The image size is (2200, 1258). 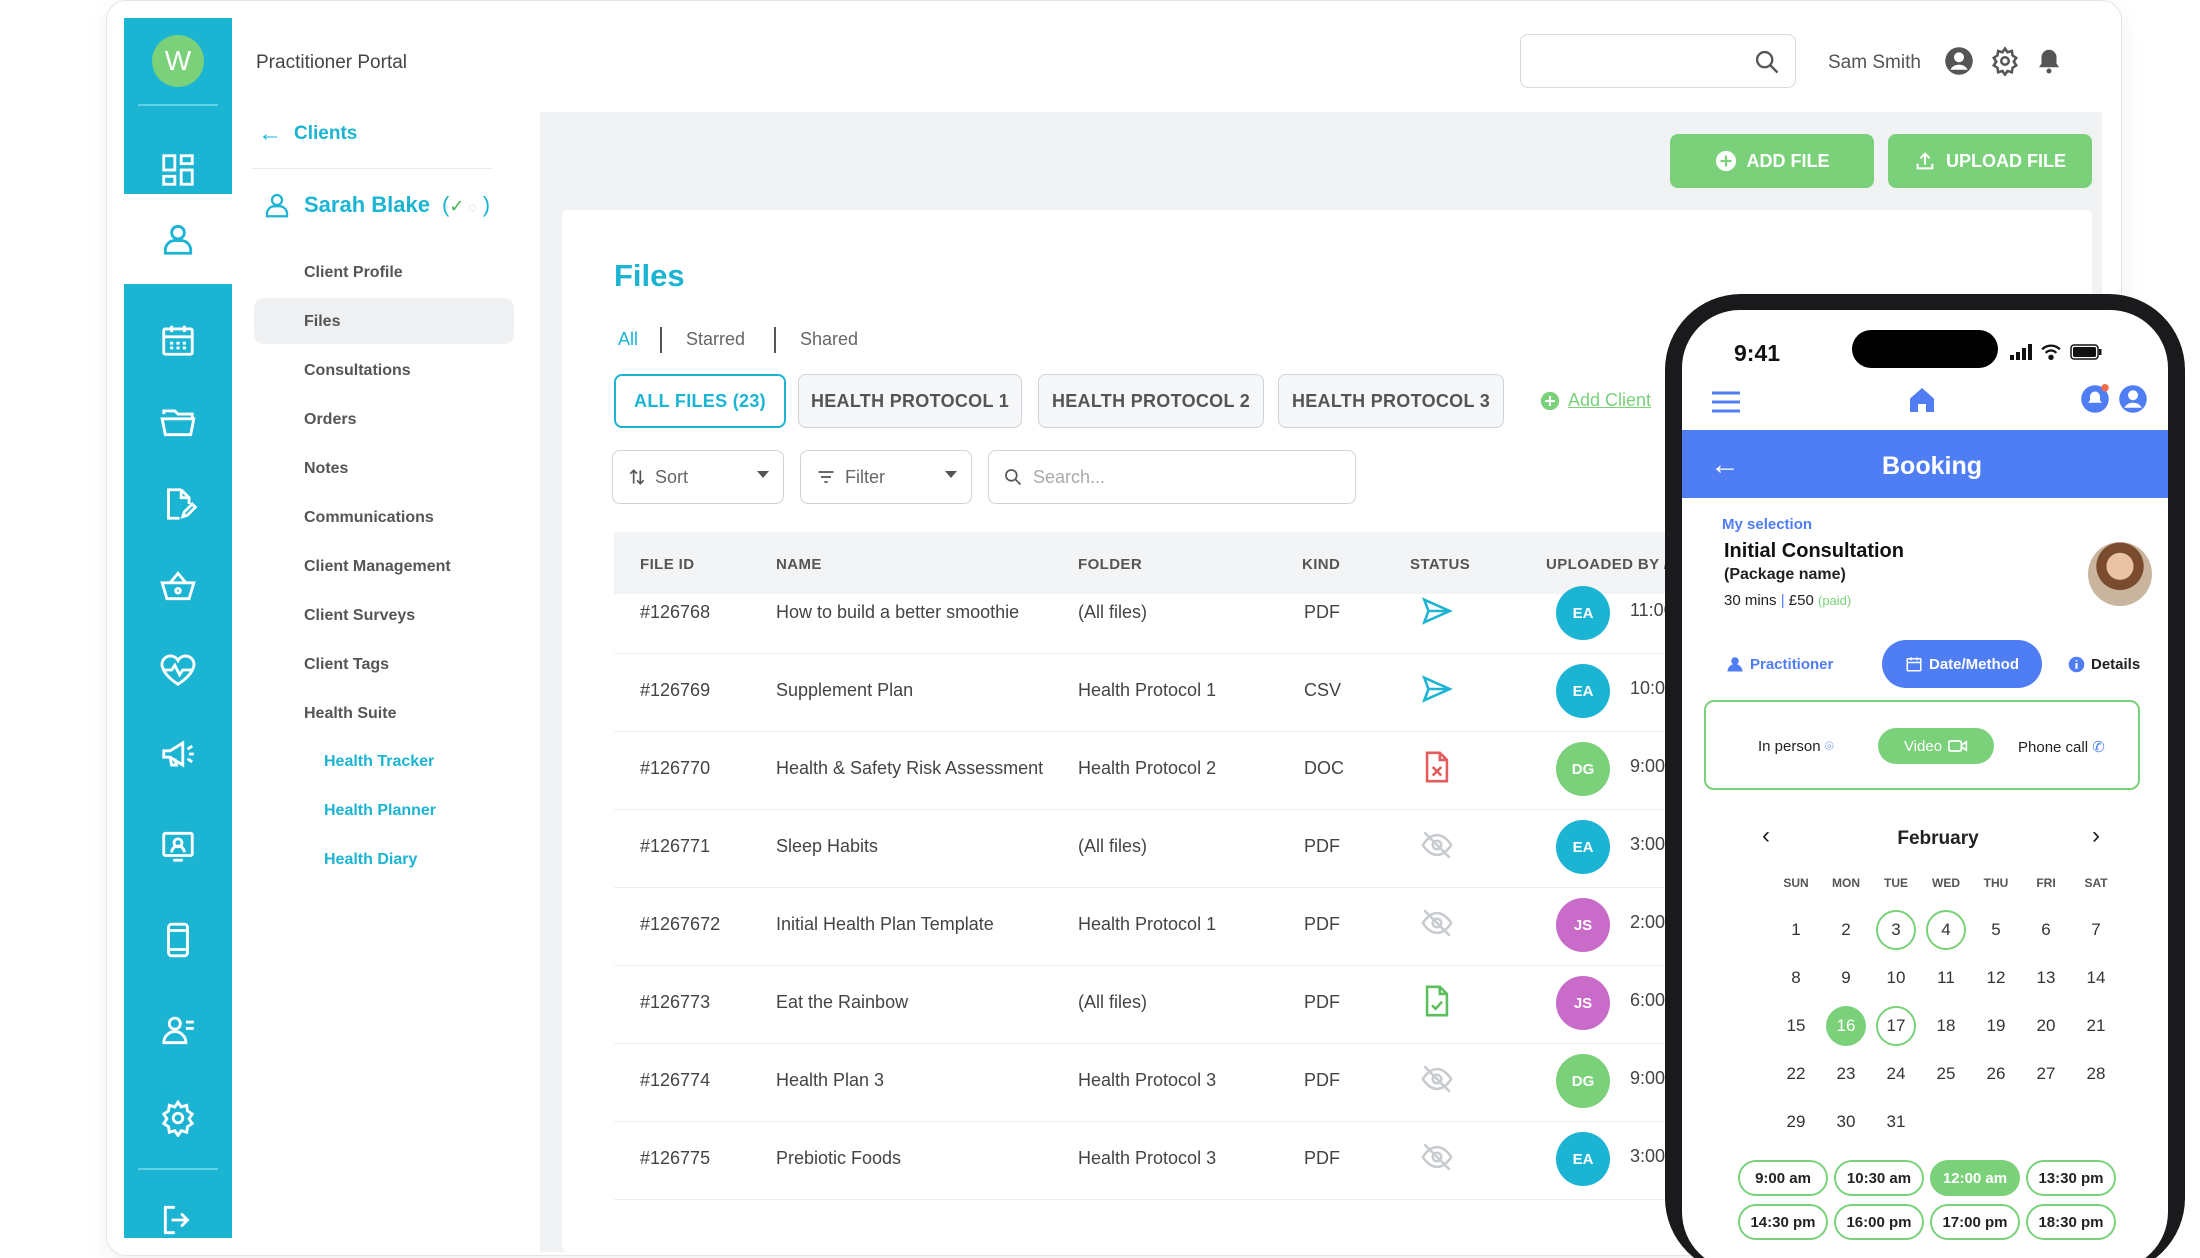 What do you see at coordinates (322, 321) in the screenshot?
I see `nav-files: Files` at bounding box center [322, 321].